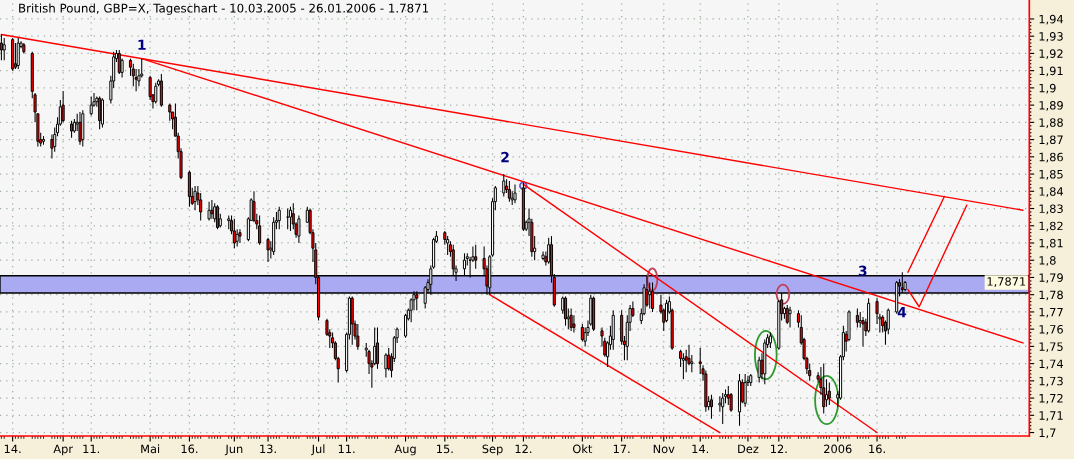 Image resolution: width=1074 pixels, height=459 pixels. Describe the element at coordinates (318, 450) in the screenshot. I see `x-tick-label: Jul` at that location.